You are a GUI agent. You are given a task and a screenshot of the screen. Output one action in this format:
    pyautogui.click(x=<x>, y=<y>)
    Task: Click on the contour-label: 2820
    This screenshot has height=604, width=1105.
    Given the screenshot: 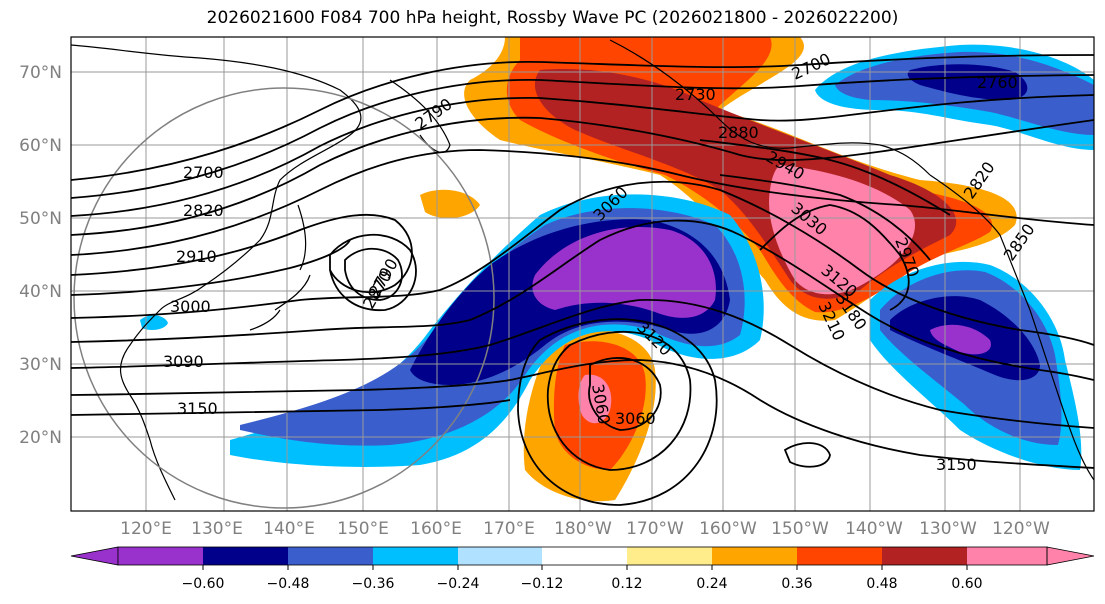 What is the action you would take?
    pyautogui.click(x=203, y=210)
    